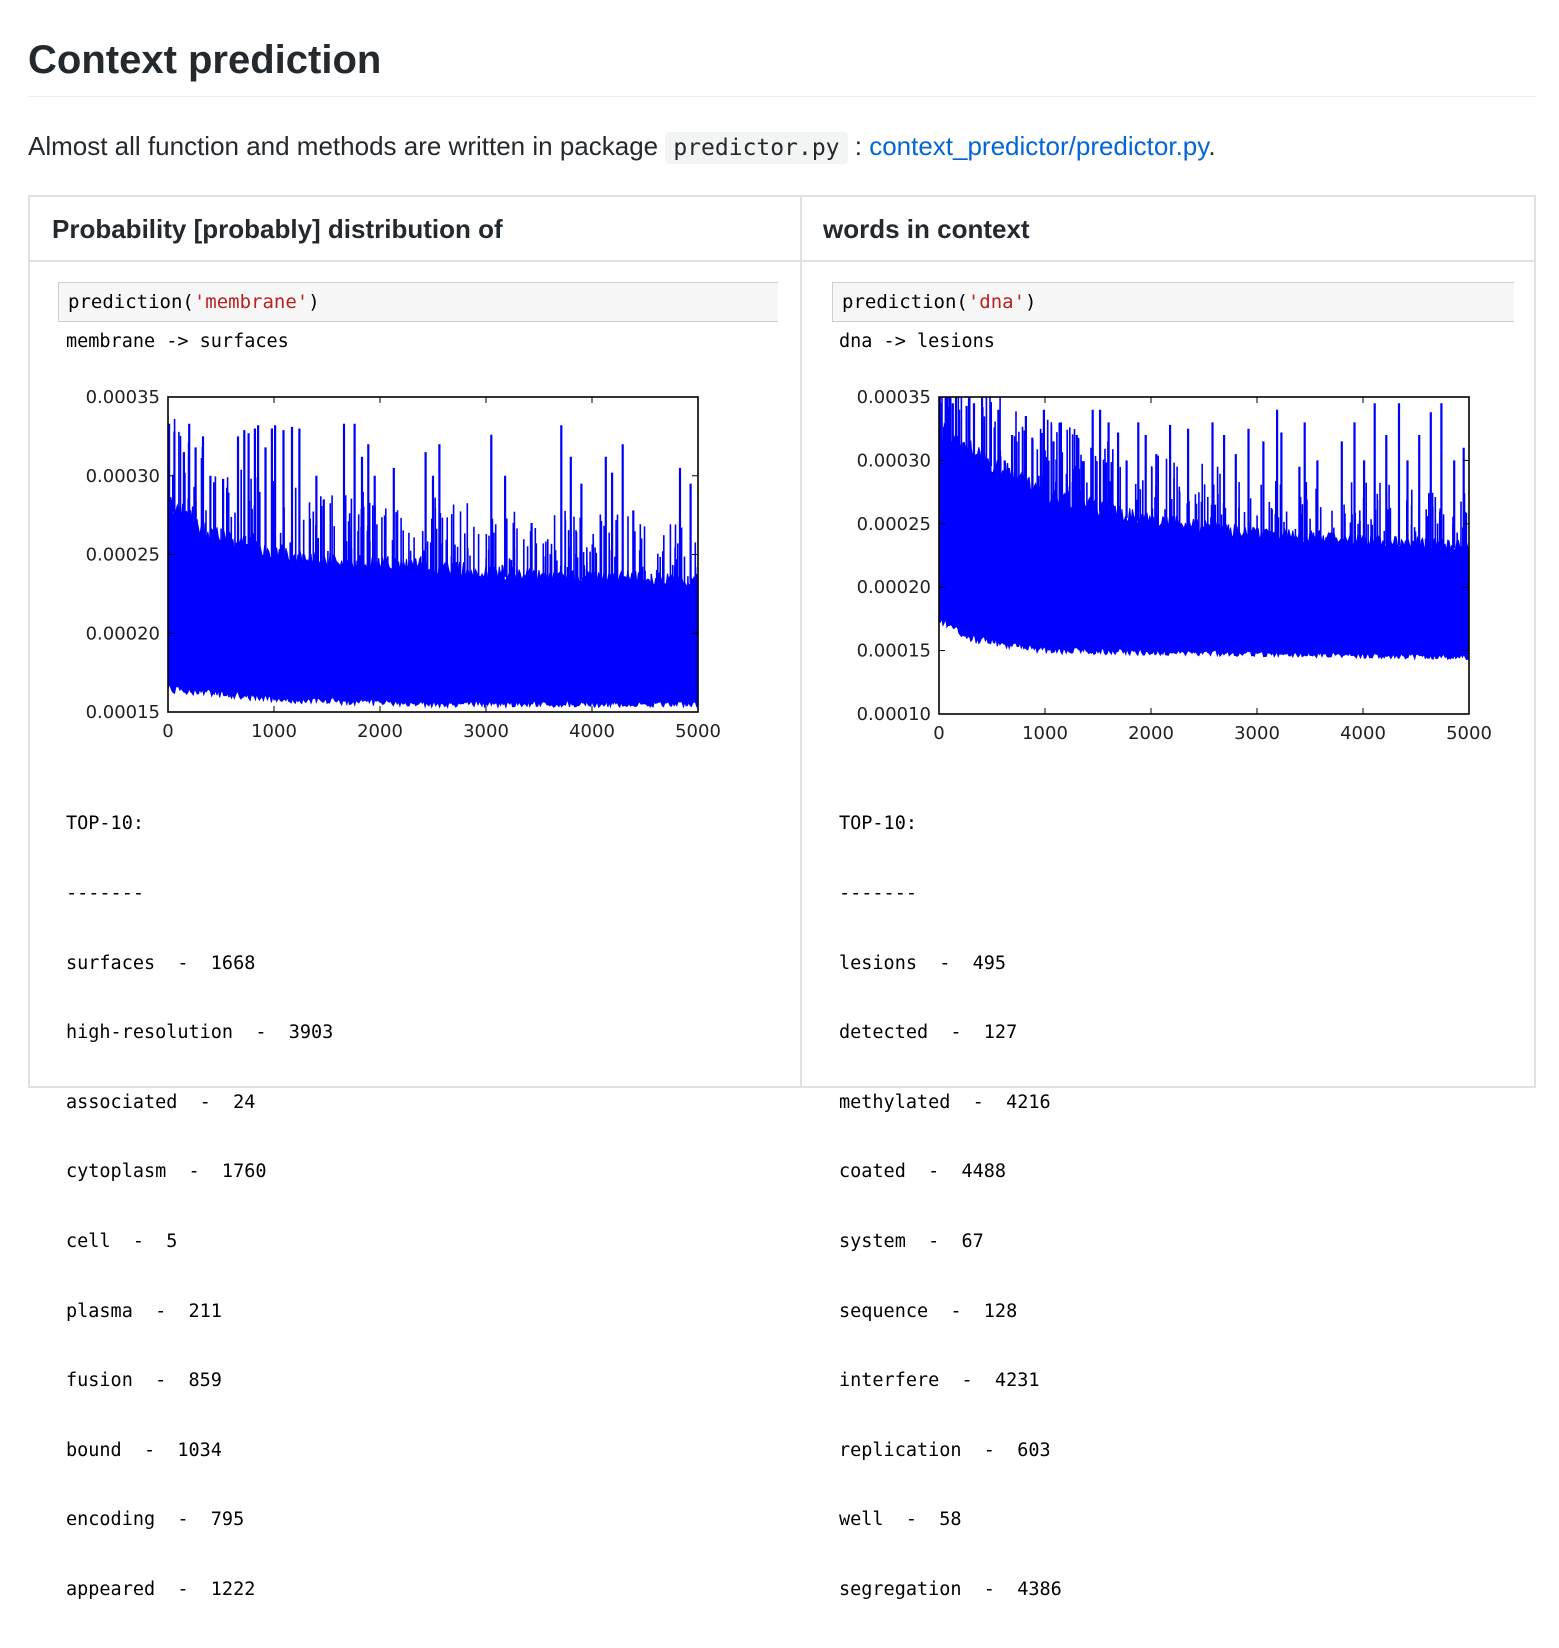 The width and height of the screenshot is (1559, 1648). What do you see at coordinates (996, 302) in the screenshot?
I see `code-string-arg: 'dna'` at bounding box center [996, 302].